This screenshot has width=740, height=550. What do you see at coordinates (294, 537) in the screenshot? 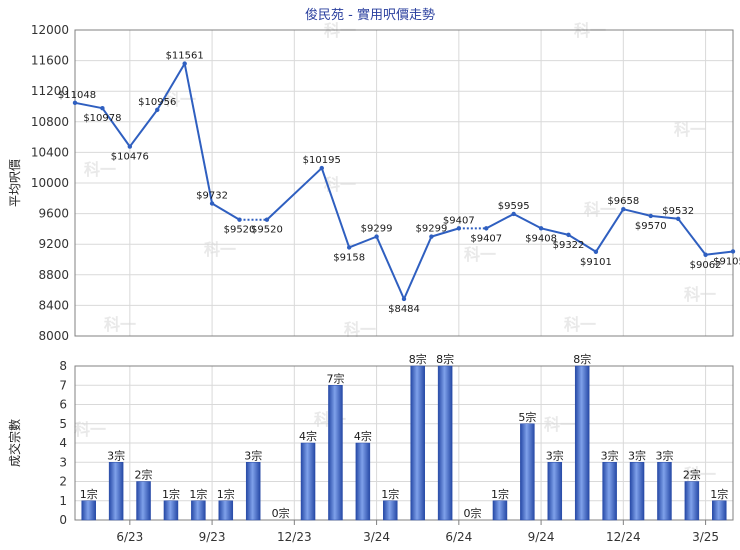
I see `x-tick-label: 12/23` at bounding box center [294, 537].